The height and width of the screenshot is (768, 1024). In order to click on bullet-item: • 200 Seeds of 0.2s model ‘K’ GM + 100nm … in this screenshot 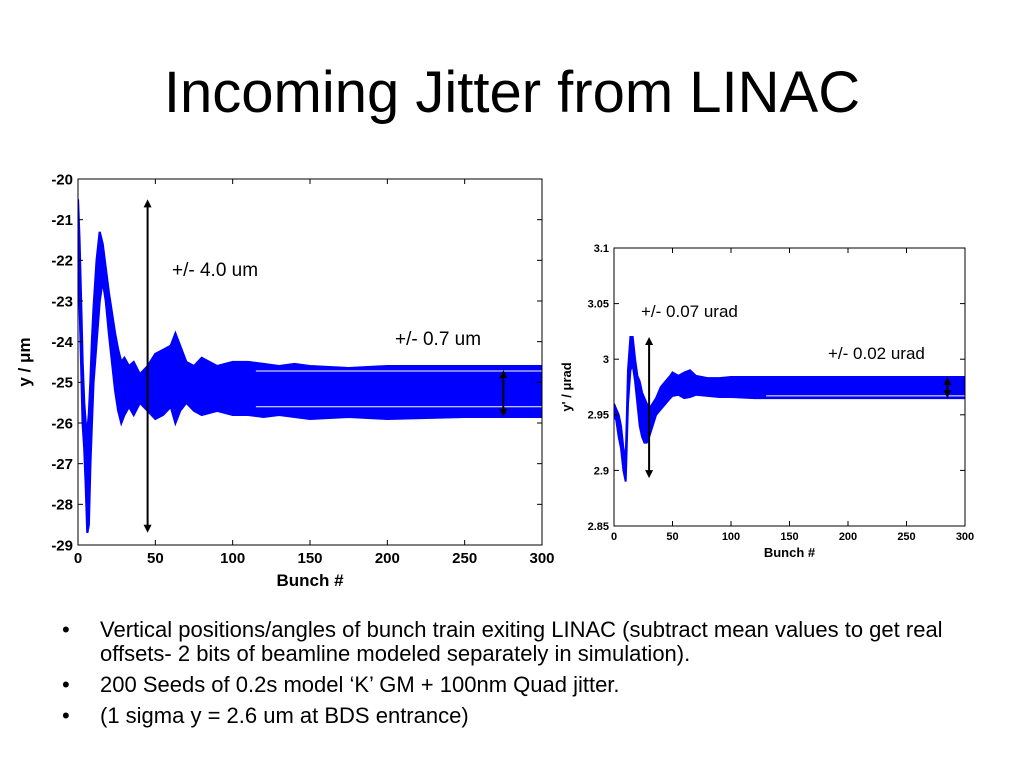, I will do `click(525, 685)`.